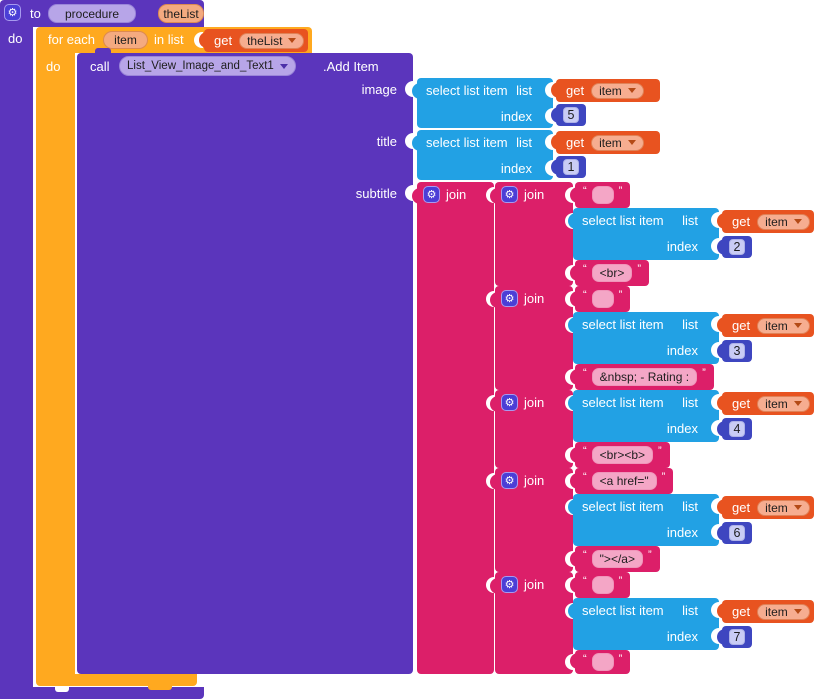 This screenshot has height=700, width=815. I want to click on string-block-br: “ <br> ”, so click(609, 273).